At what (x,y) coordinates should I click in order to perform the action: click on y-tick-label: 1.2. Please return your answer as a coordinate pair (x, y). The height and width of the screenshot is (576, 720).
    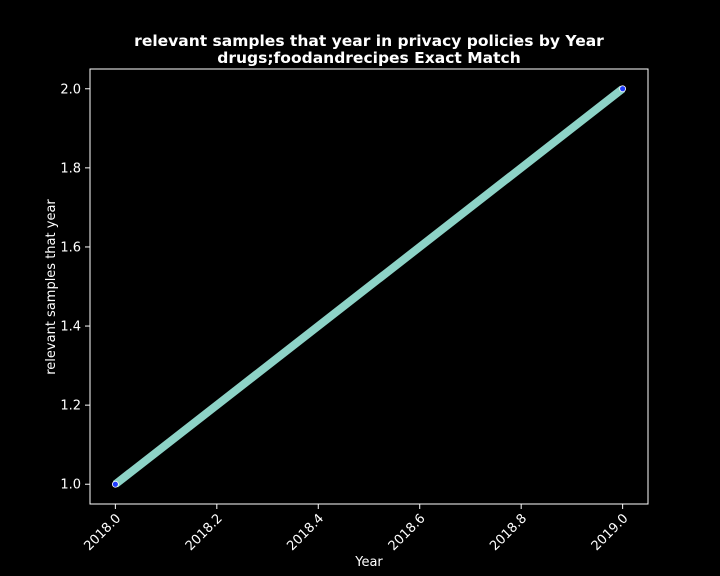
    Looking at the image, I should click on (70, 406).